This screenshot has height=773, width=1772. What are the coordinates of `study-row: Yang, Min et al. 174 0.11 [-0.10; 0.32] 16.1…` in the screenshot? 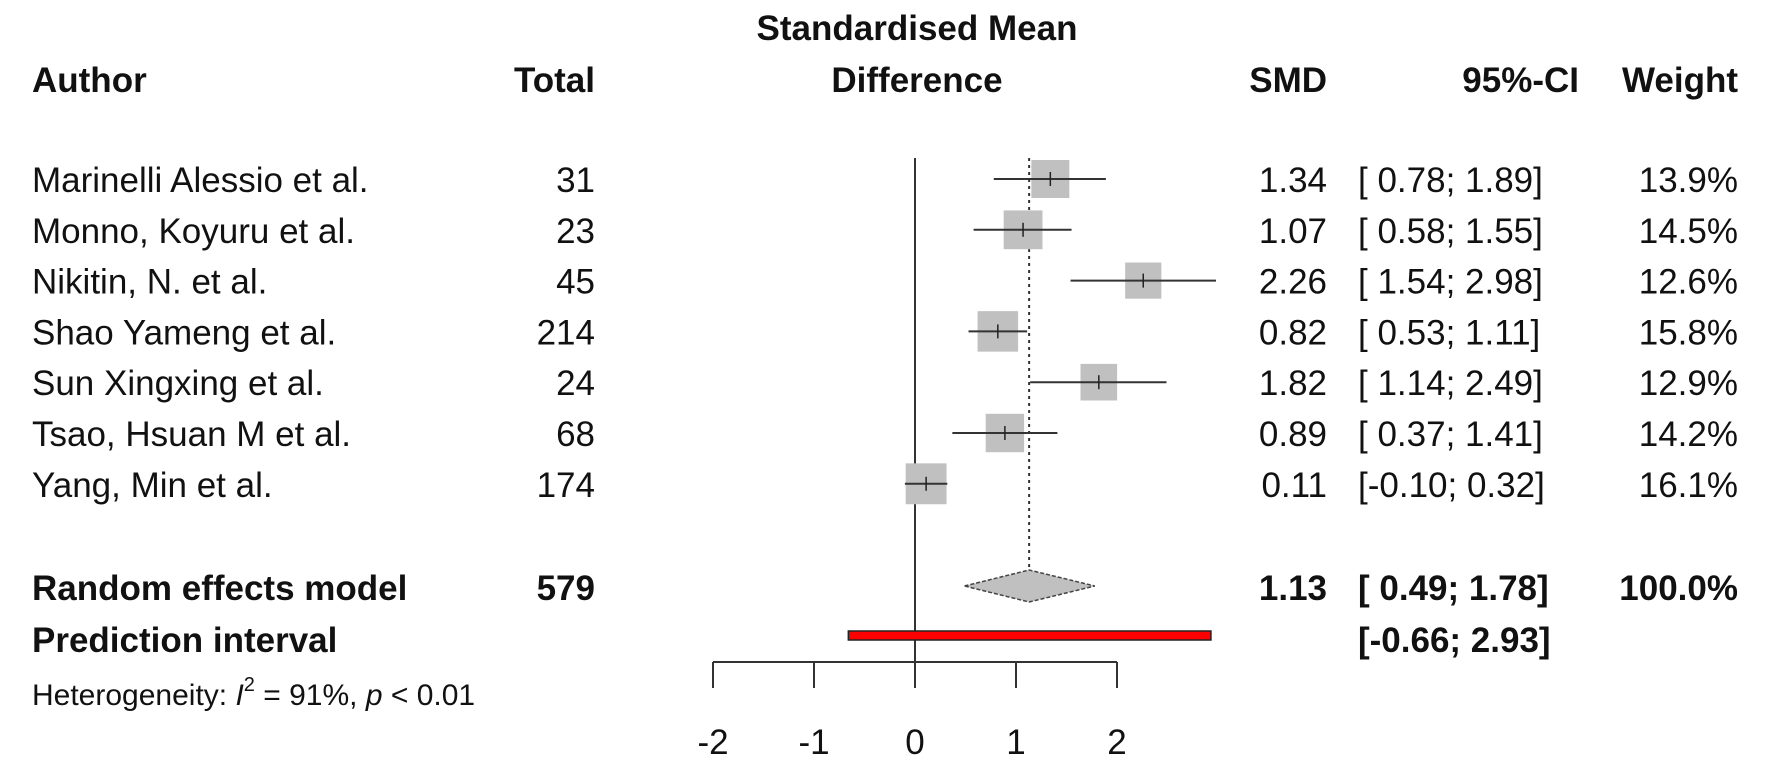 It's located at (885, 484).